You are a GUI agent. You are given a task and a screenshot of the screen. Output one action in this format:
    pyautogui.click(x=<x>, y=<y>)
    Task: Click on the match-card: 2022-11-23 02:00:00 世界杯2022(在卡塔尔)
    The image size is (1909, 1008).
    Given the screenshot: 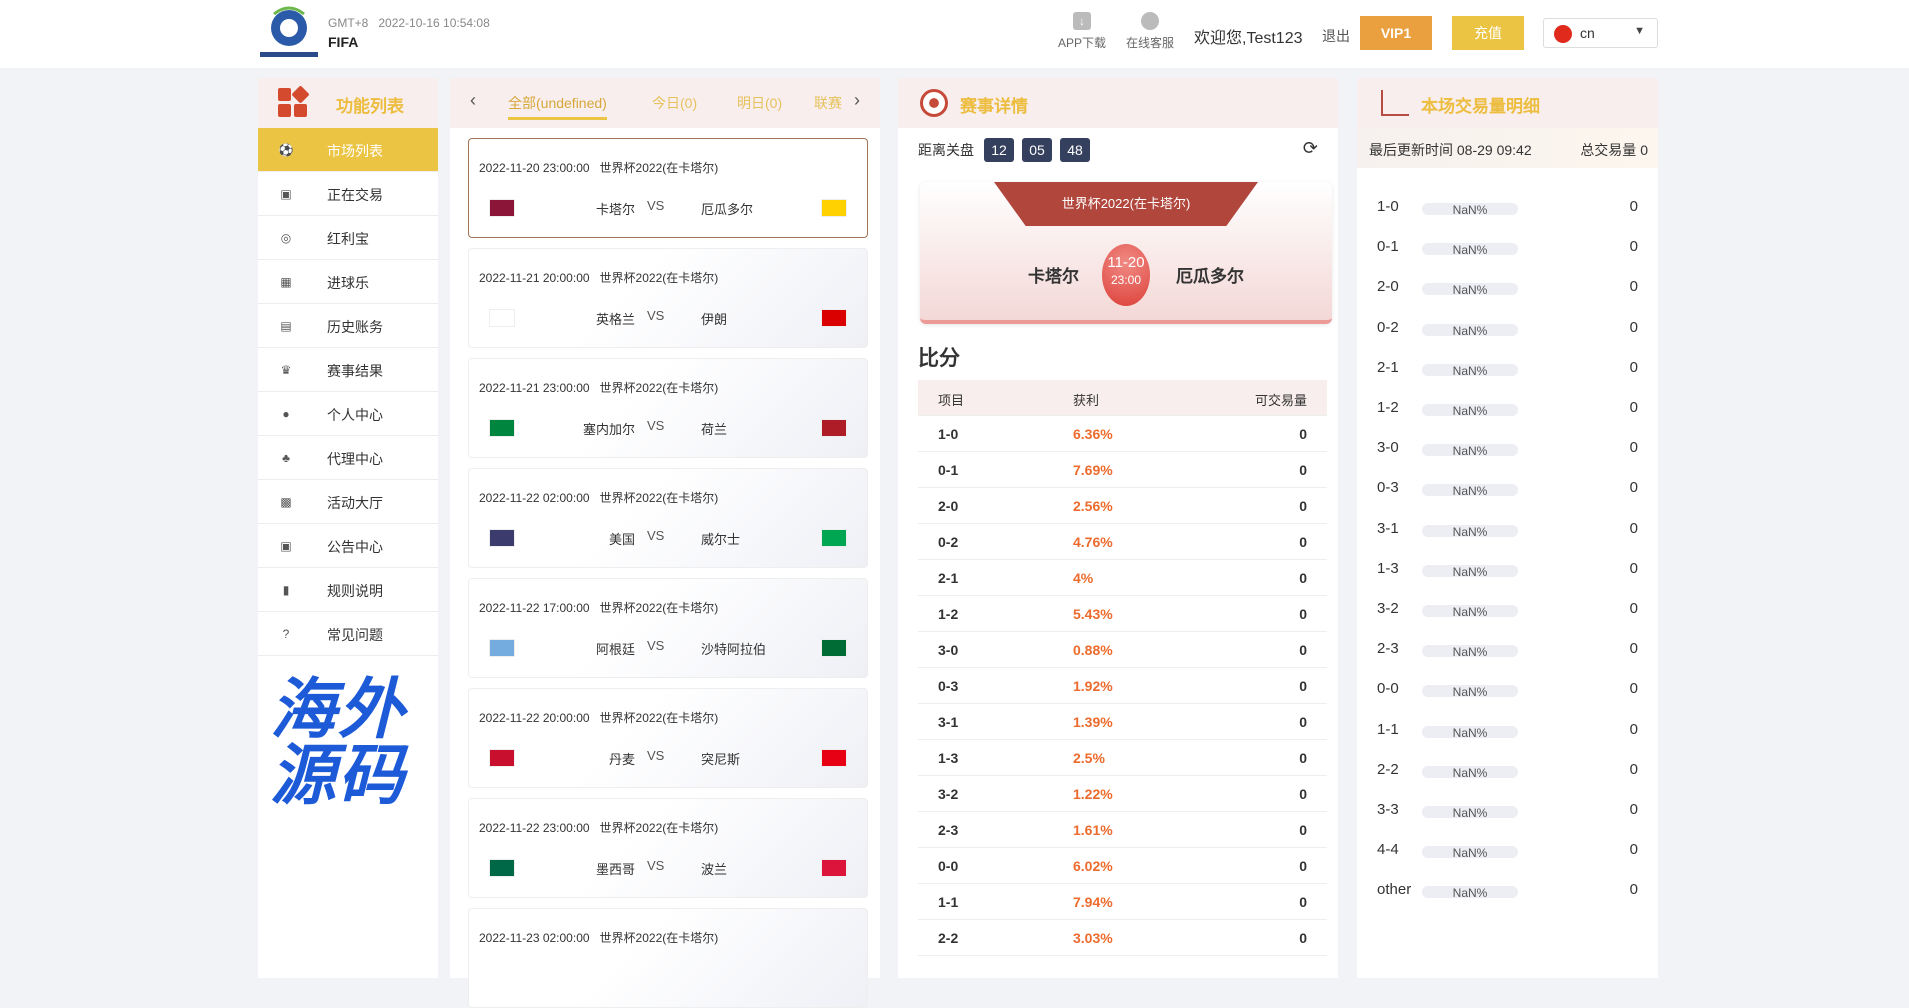 What is the action you would take?
    pyautogui.click(x=668, y=958)
    